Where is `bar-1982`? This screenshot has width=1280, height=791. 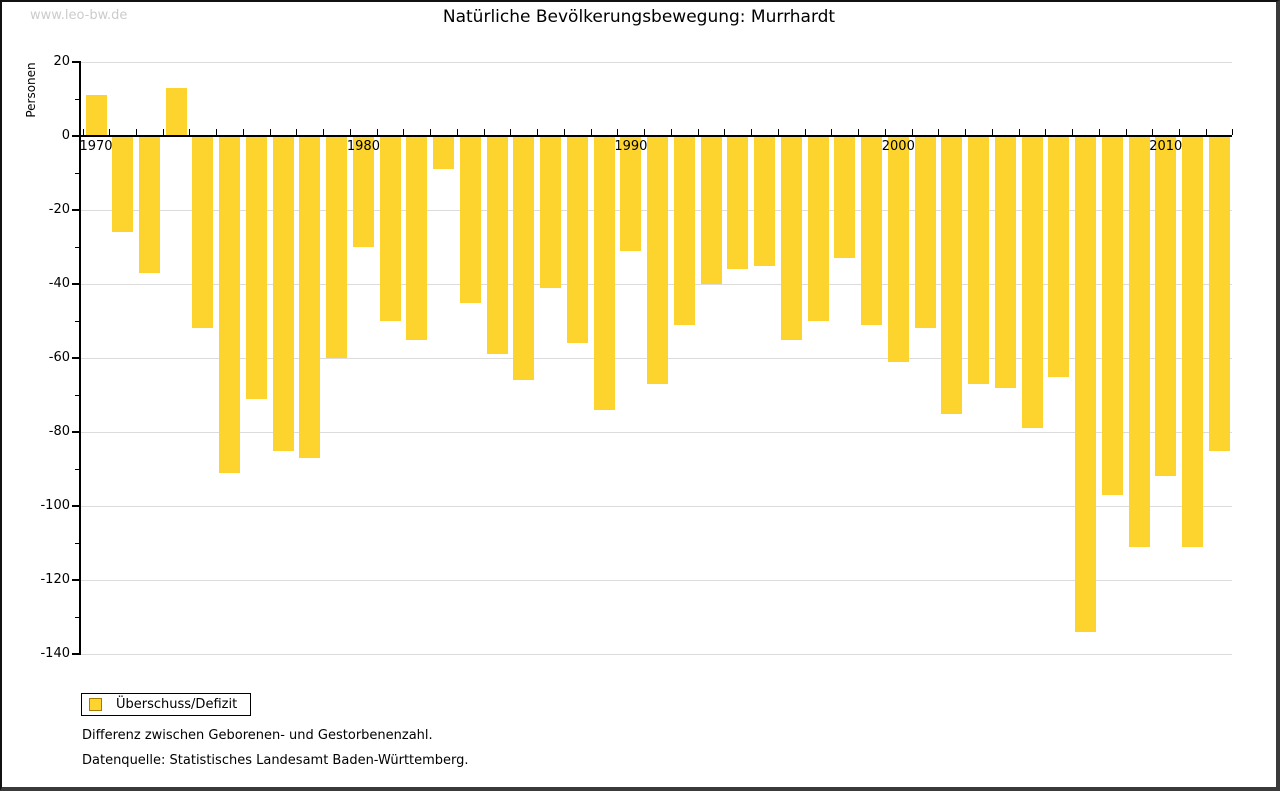 bar-1982 is located at coordinates (417, 238).